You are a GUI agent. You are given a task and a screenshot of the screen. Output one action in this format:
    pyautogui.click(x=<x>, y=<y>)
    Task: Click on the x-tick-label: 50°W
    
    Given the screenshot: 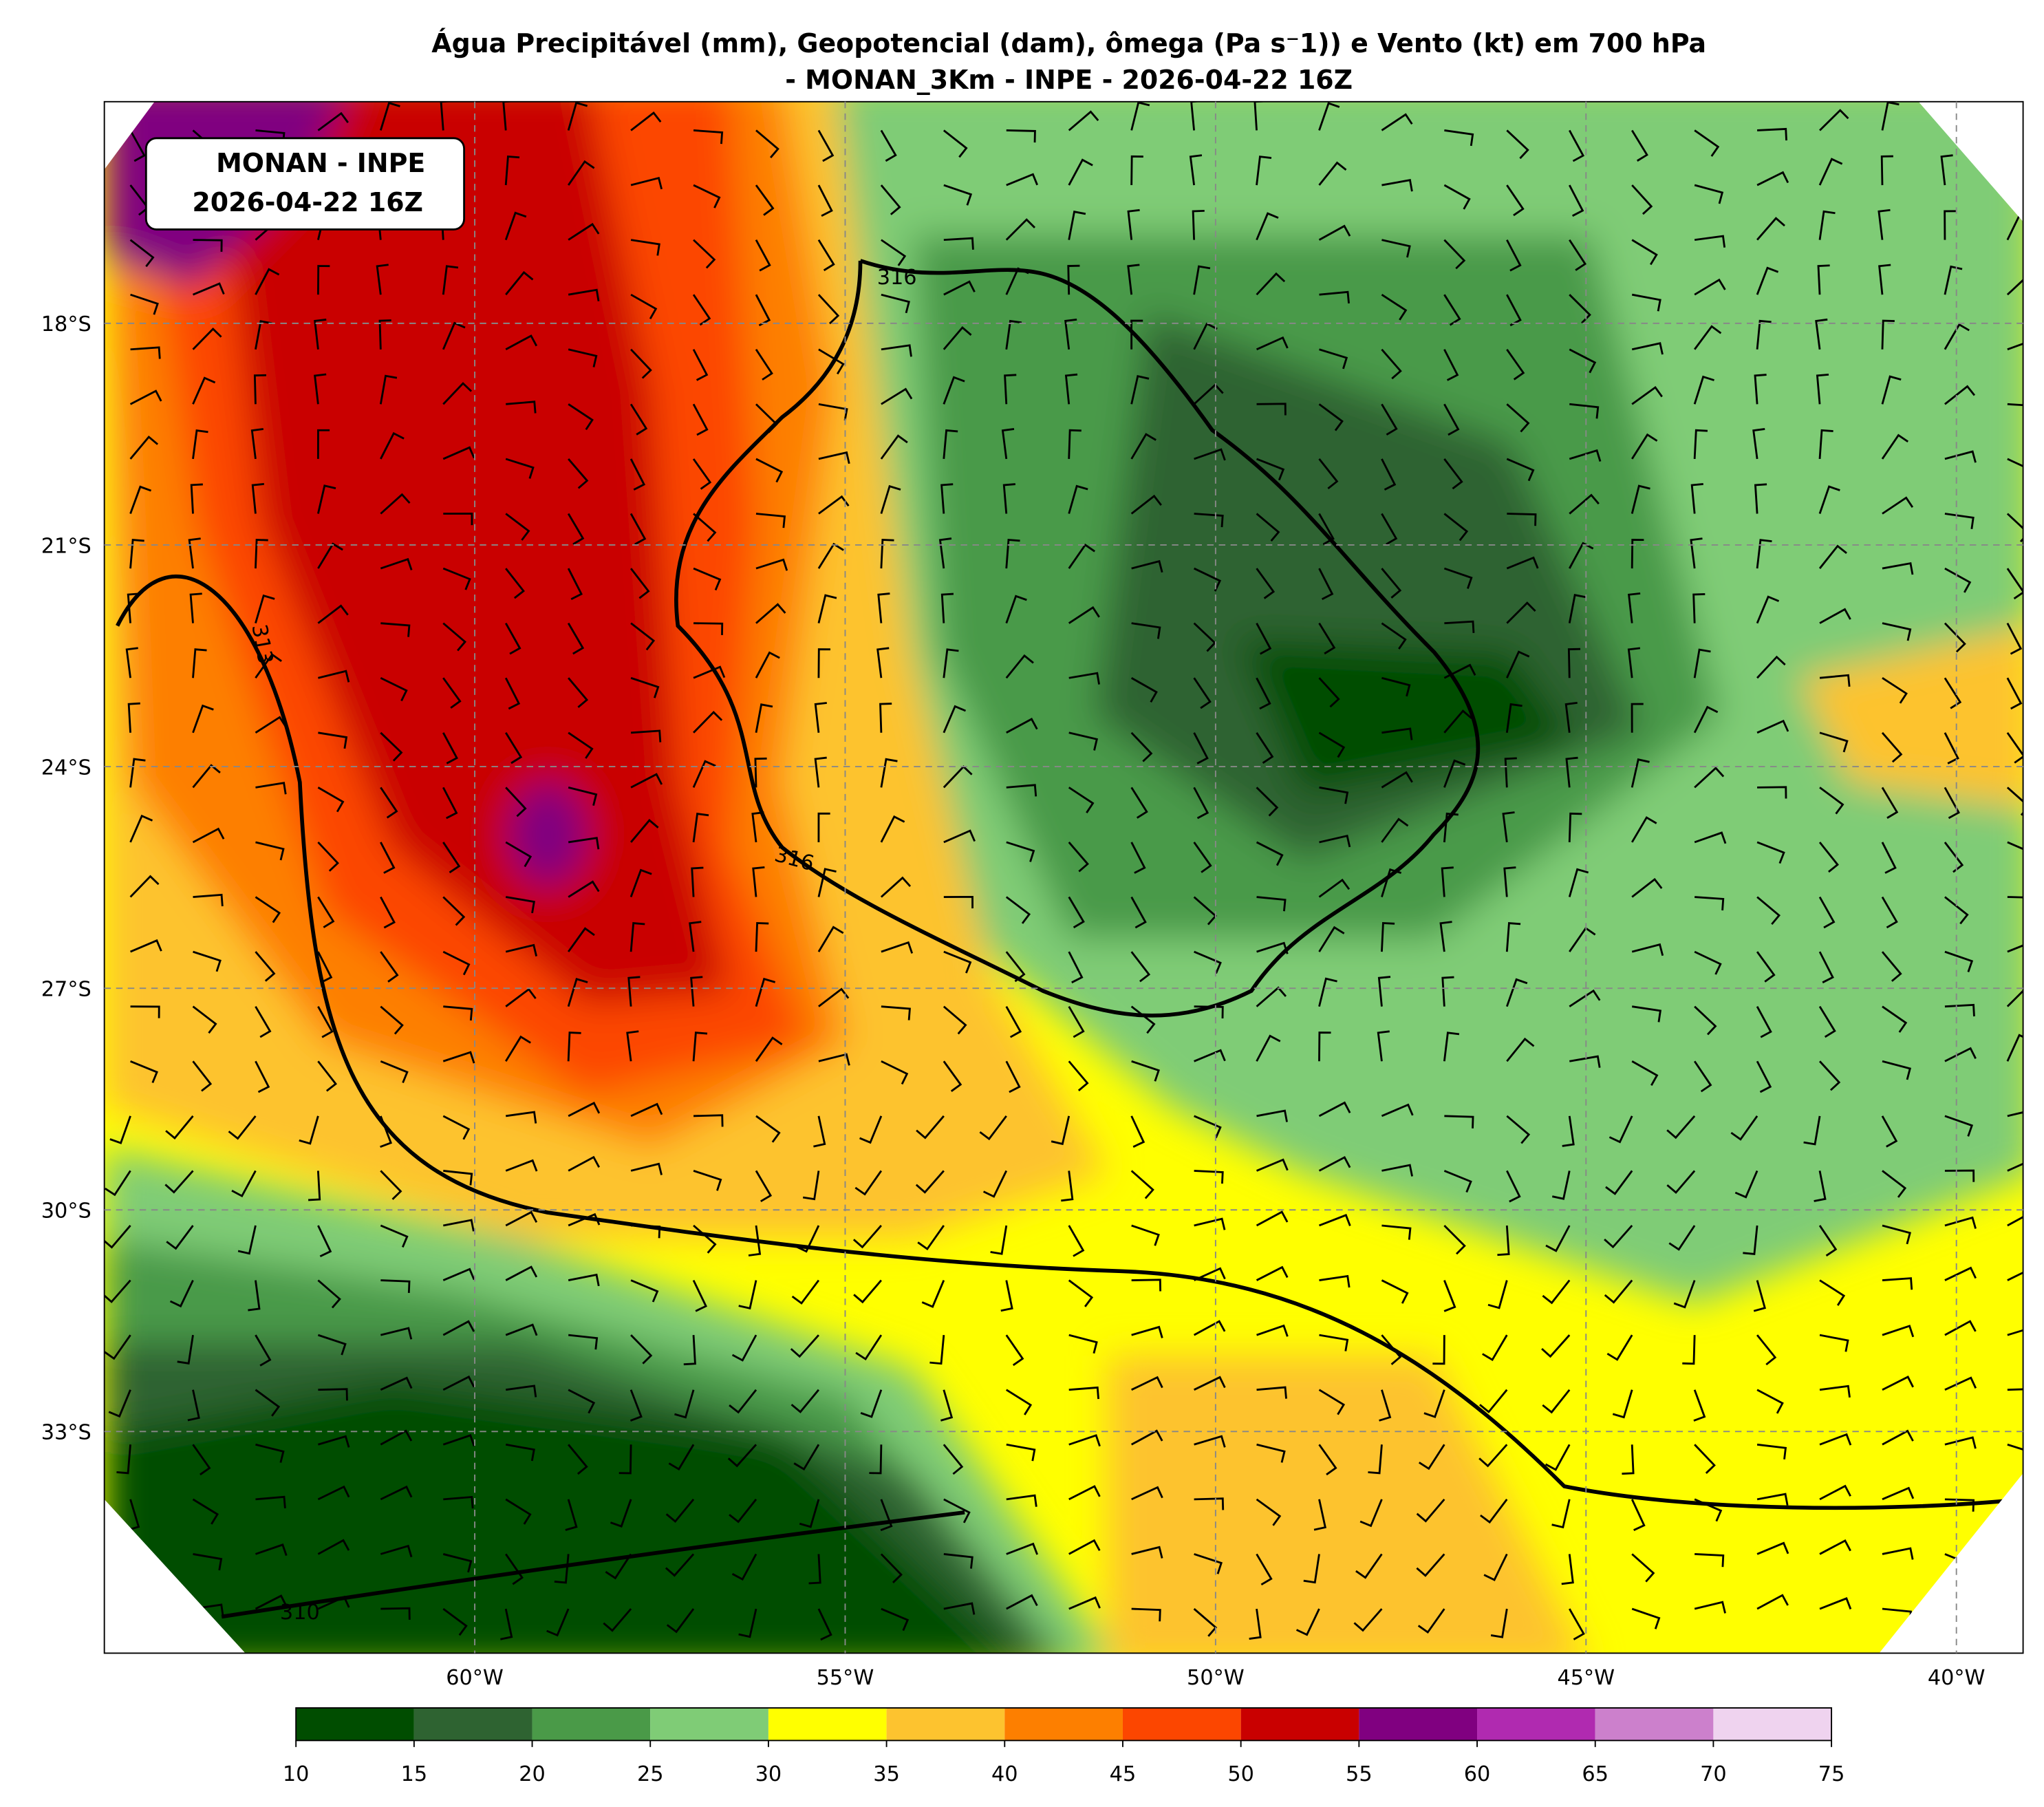 What is the action you would take?
    pyautogui.click(x=1216, y=1678)
    